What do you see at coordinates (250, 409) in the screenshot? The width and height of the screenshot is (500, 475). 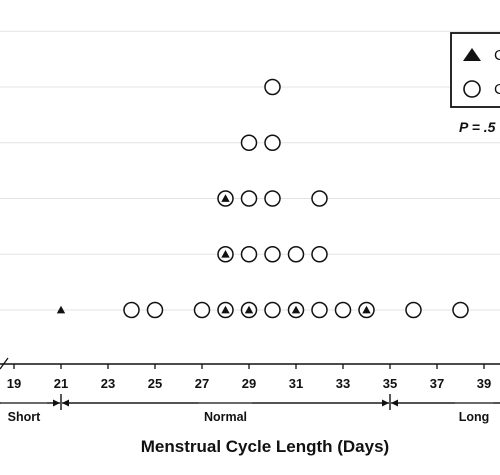 I see `cycle-bands: Short Normal Long` at bounding box center [250, 409].